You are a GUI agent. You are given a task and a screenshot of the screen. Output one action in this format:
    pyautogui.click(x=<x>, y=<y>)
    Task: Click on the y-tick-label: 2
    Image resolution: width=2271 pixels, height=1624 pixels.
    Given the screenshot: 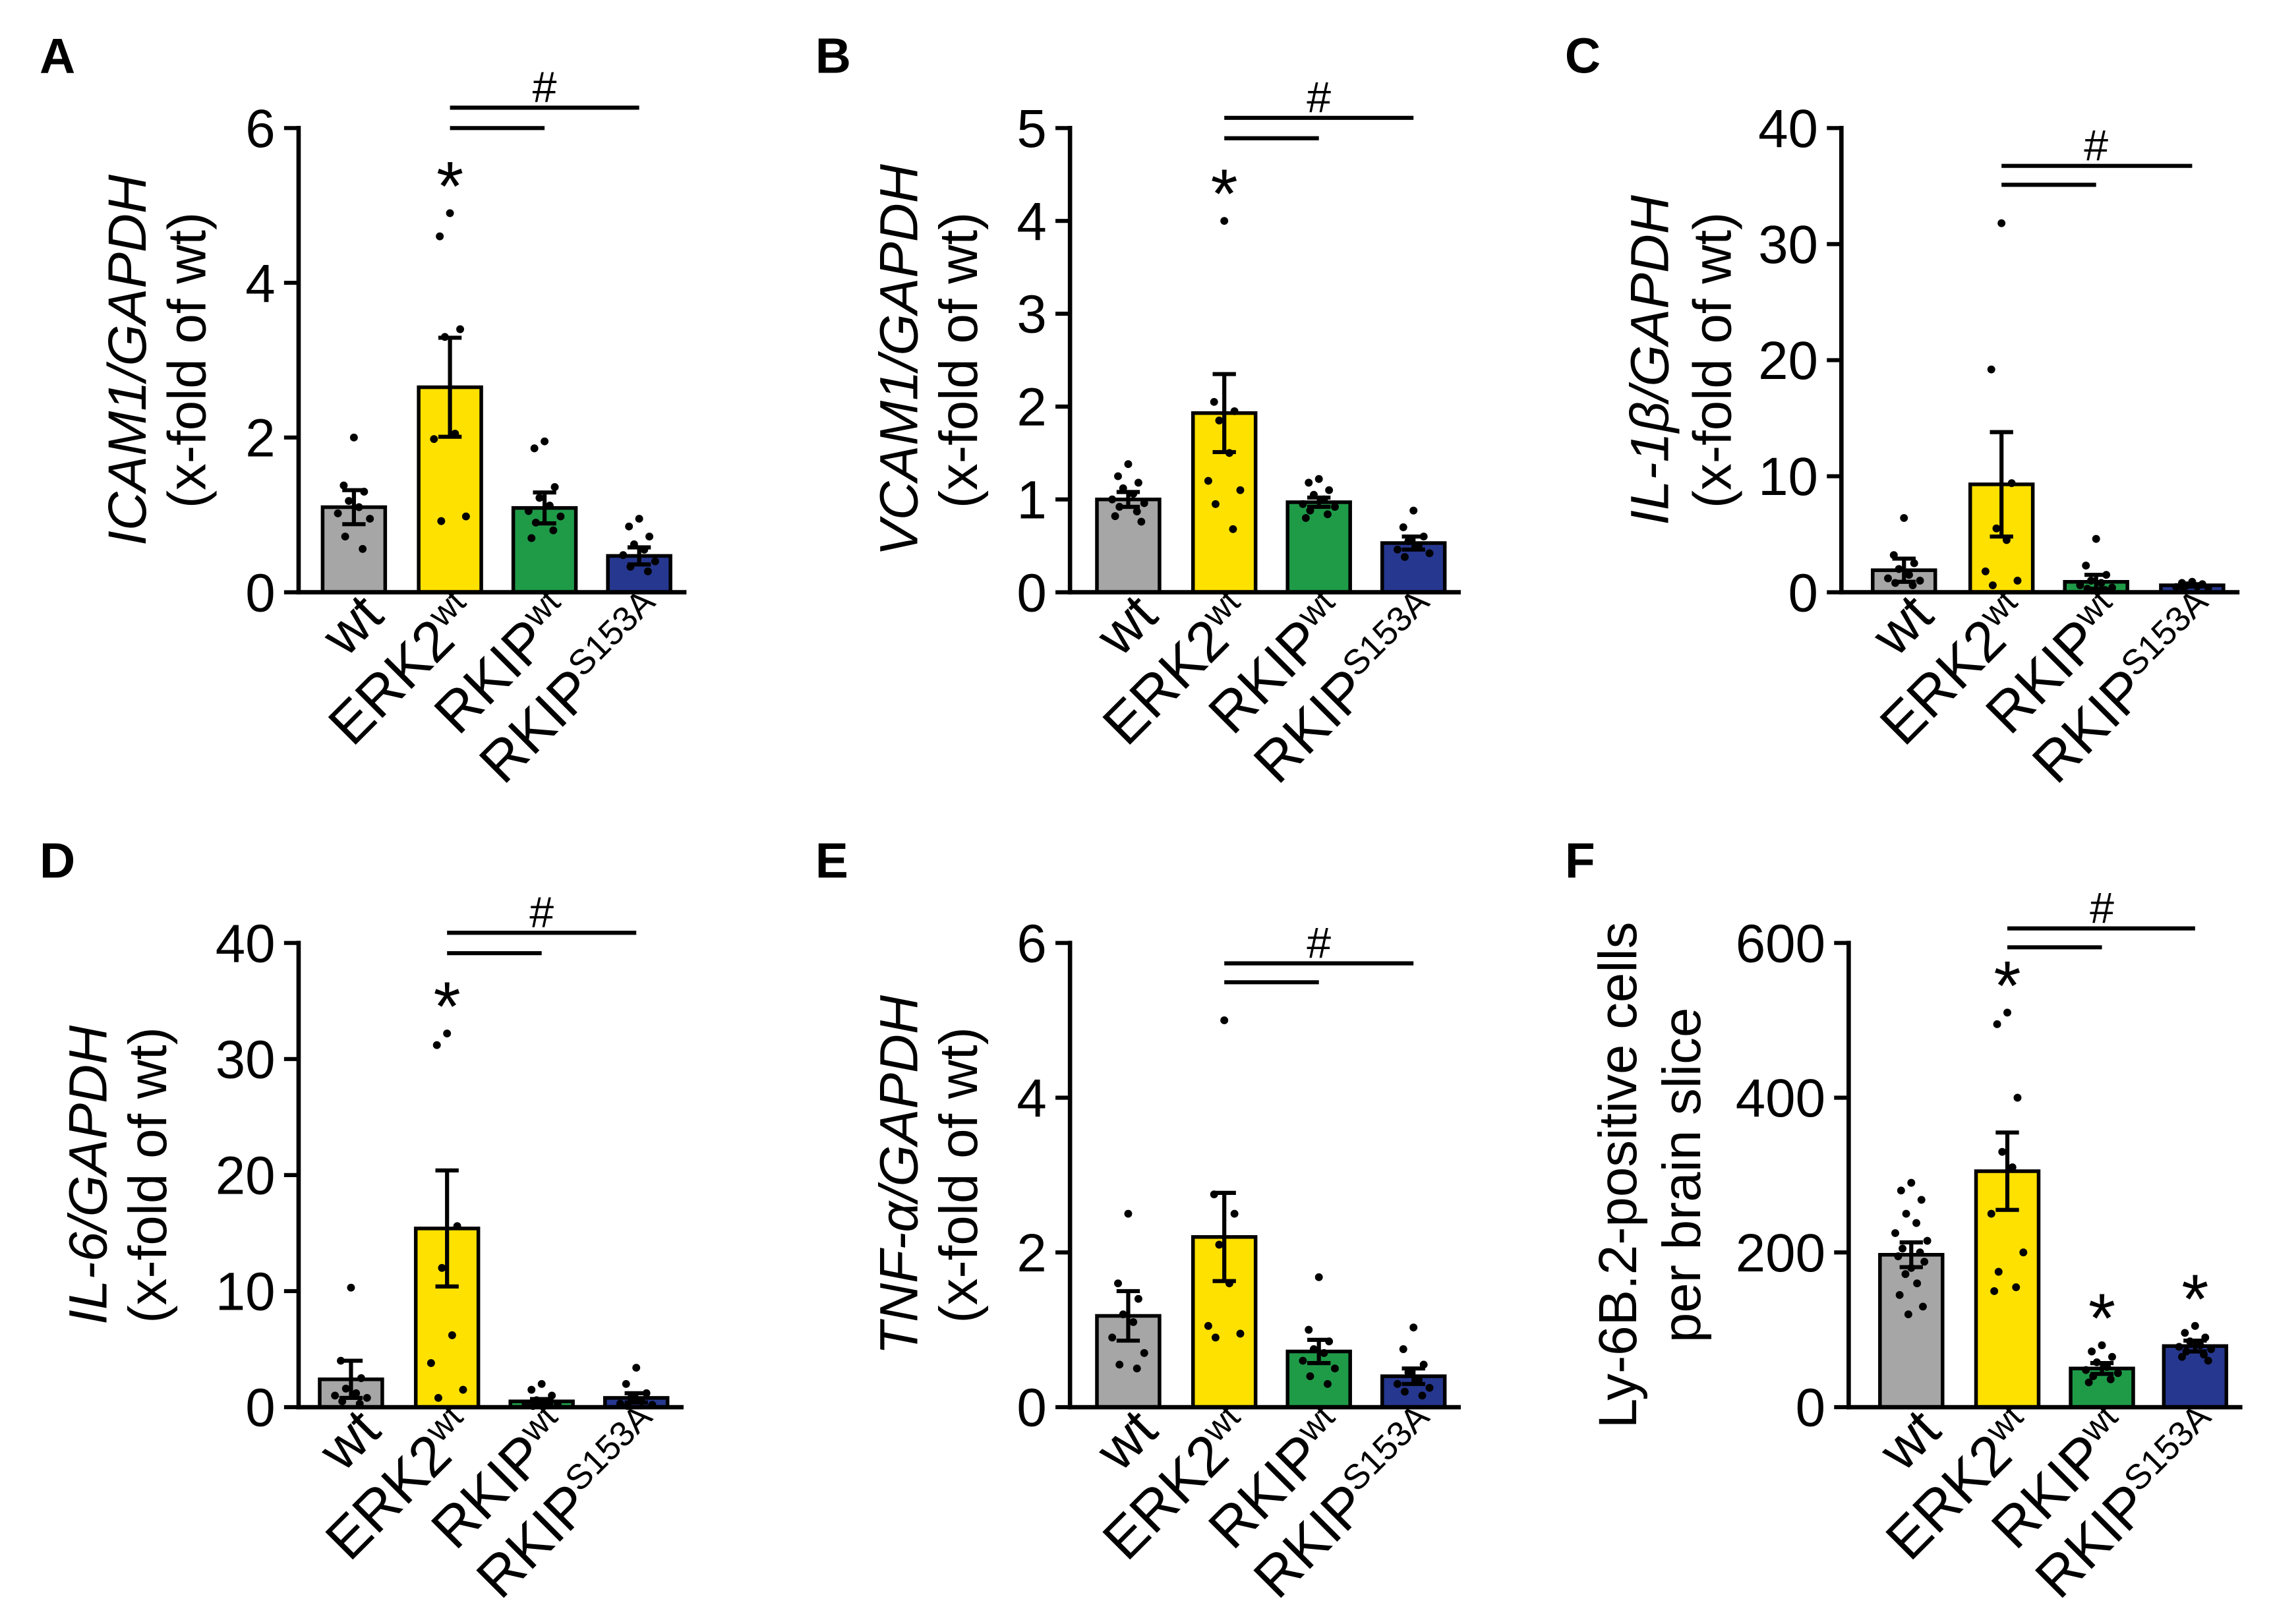 What is the action you would take?
    pyautogui.click(x=1031, y=408)
    